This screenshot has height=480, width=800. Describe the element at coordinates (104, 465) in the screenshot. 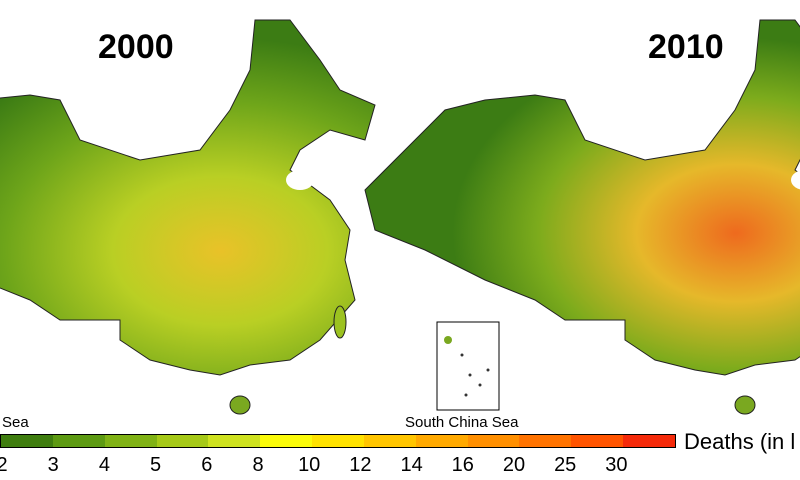

I see `legend-tick: 4` at that location.